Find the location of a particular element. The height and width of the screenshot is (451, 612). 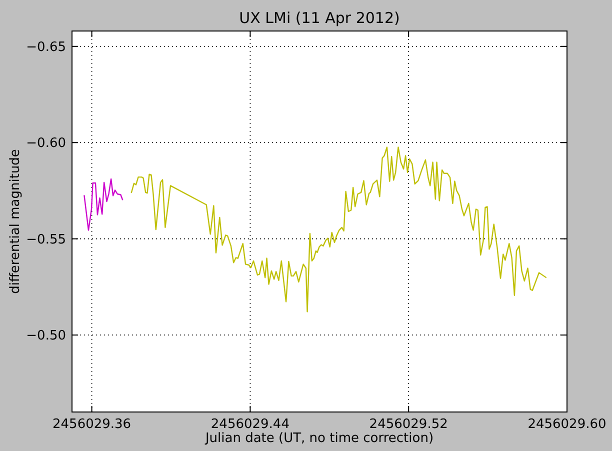

x-tick-label: 2456029.36 is located at coordinates (92, 424).